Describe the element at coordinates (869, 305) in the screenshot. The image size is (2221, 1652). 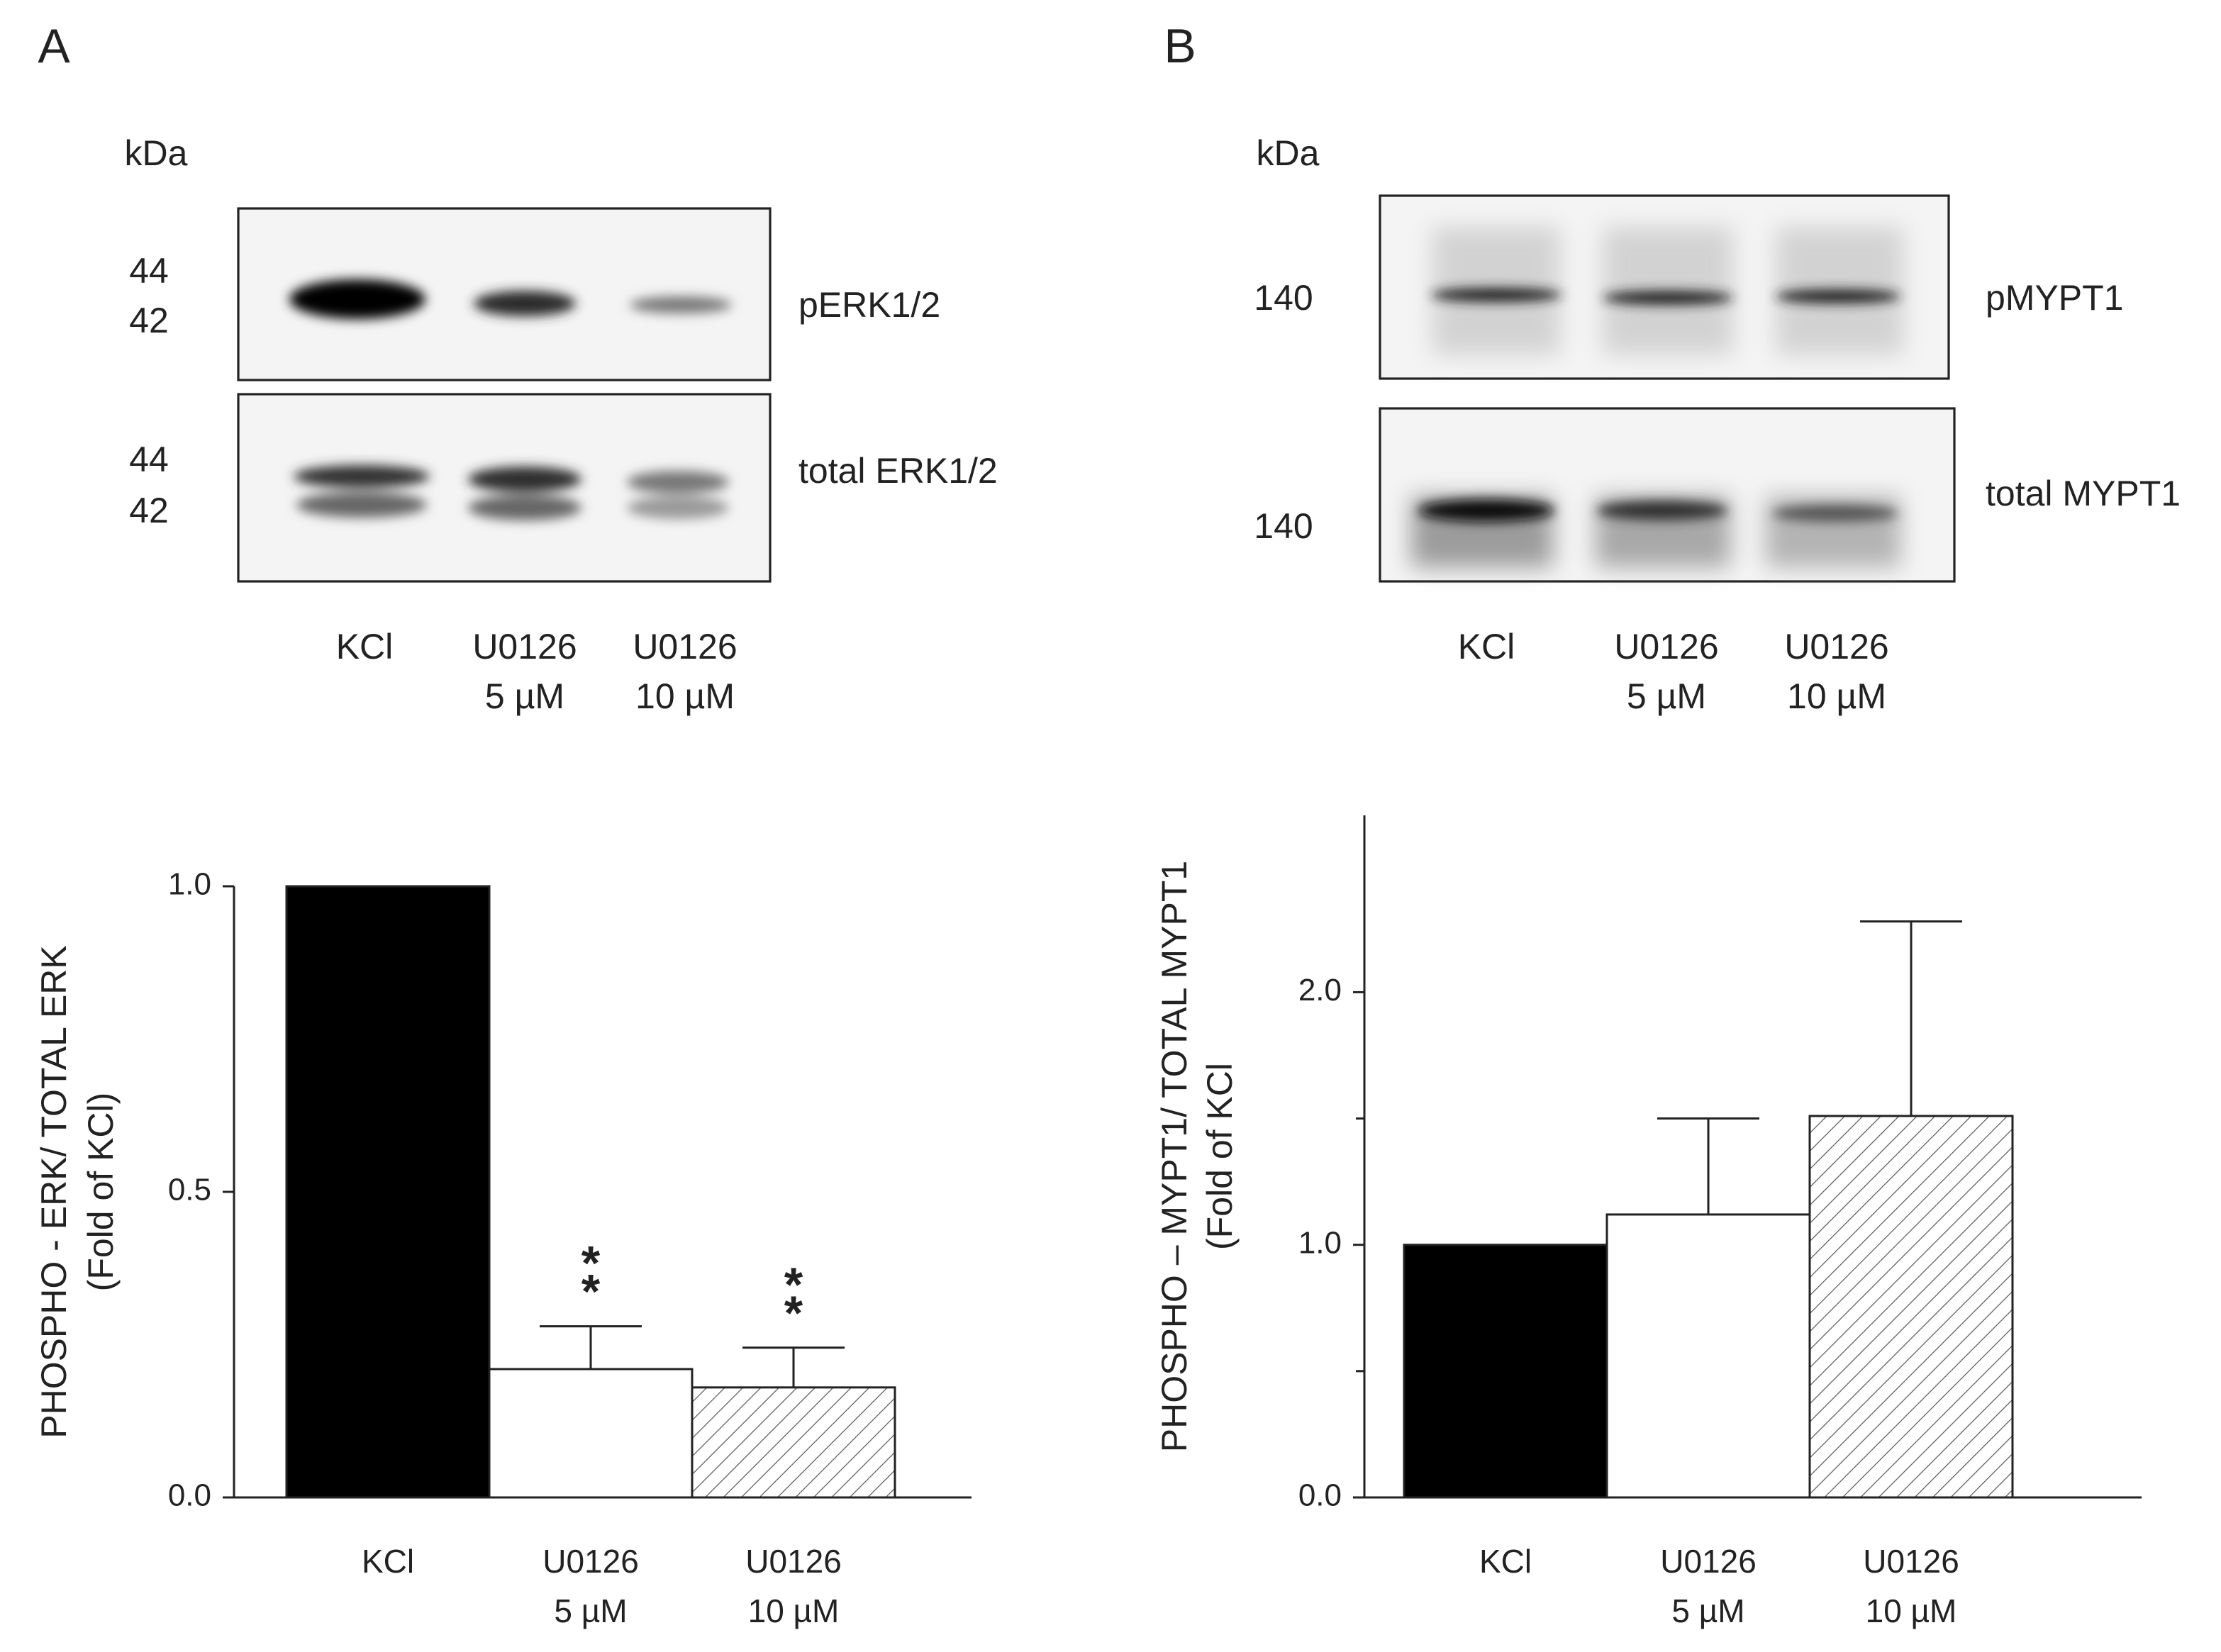
I see `blot-label: pERK1/2` at that location.